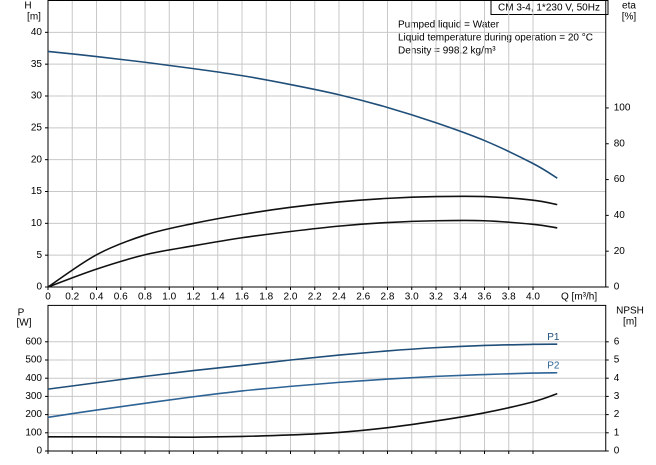  I want to click on y-axis-unit: [W], so click(24, 323).